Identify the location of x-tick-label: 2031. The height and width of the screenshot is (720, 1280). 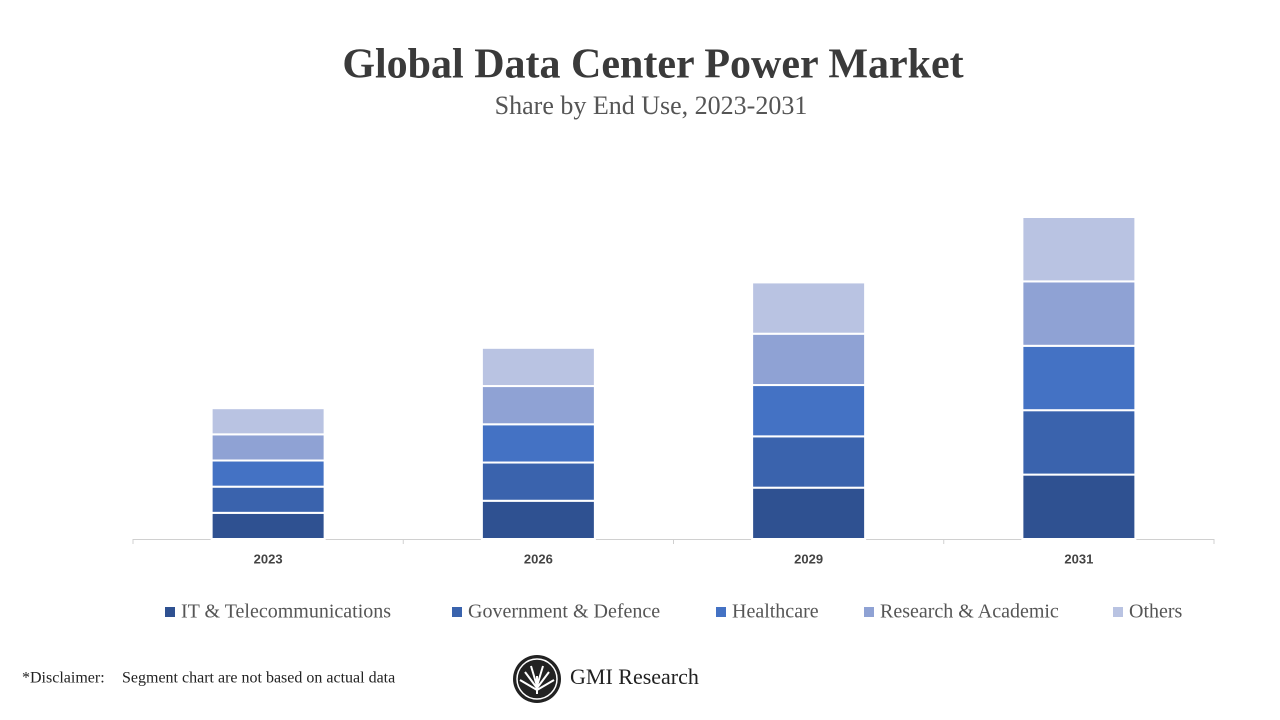
(1078, 558).